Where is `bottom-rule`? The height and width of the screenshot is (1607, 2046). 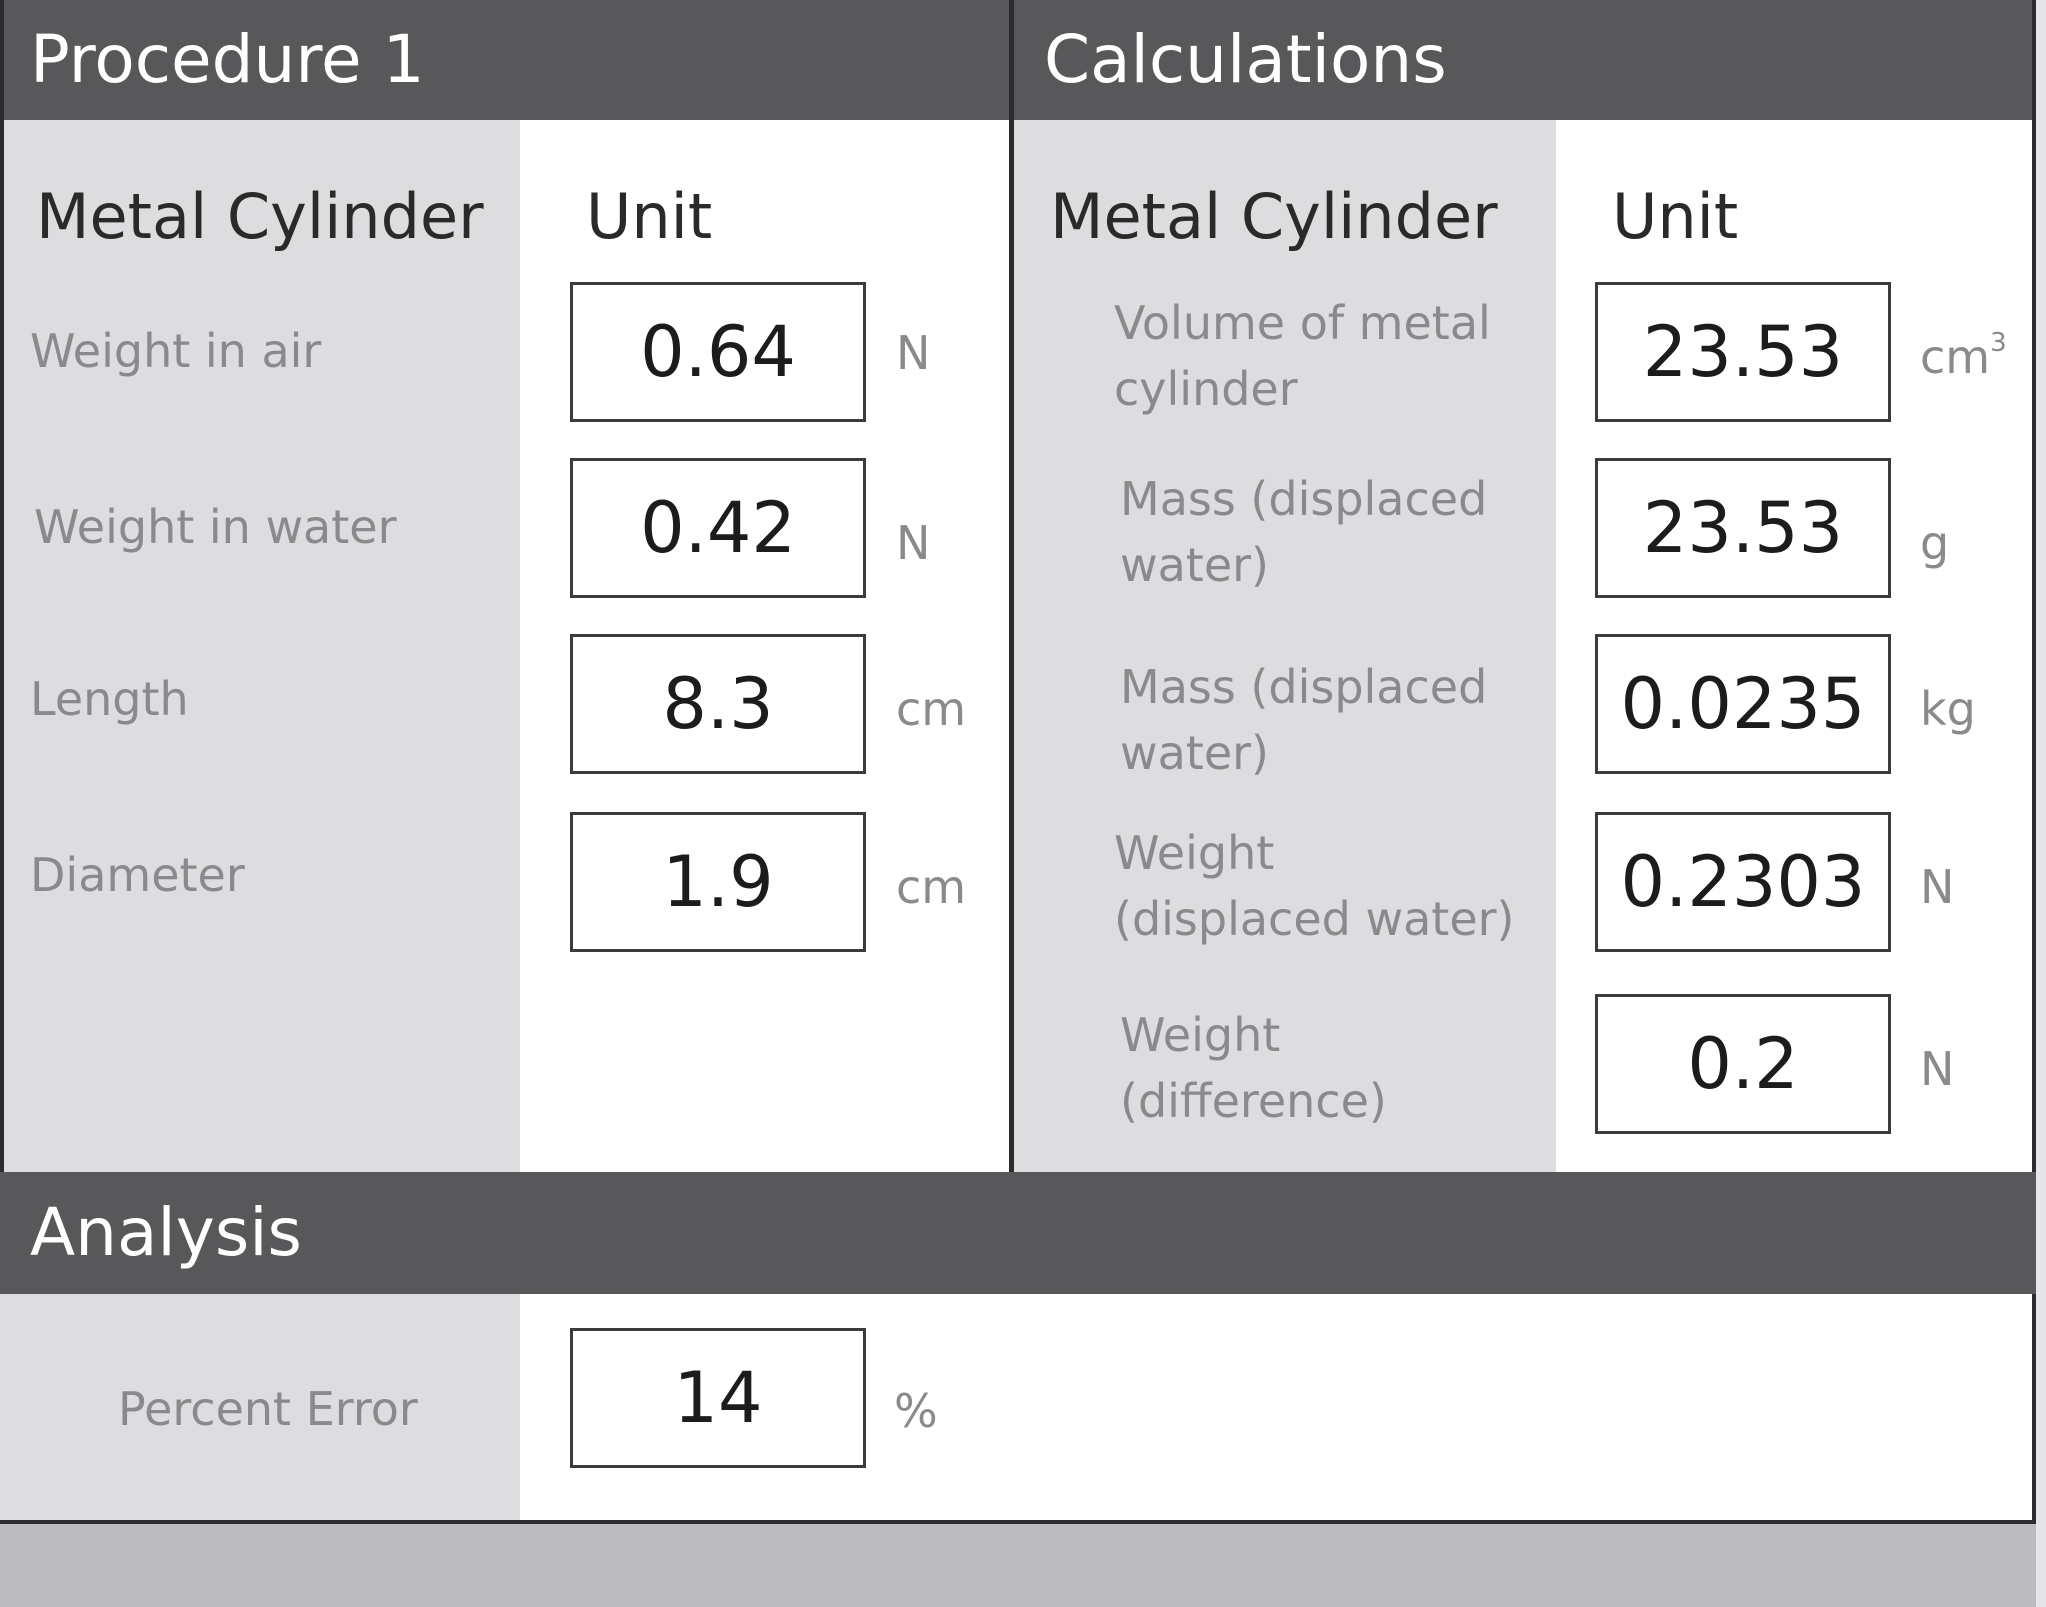
bottom-rule is located at coordinates (1018, 1522).